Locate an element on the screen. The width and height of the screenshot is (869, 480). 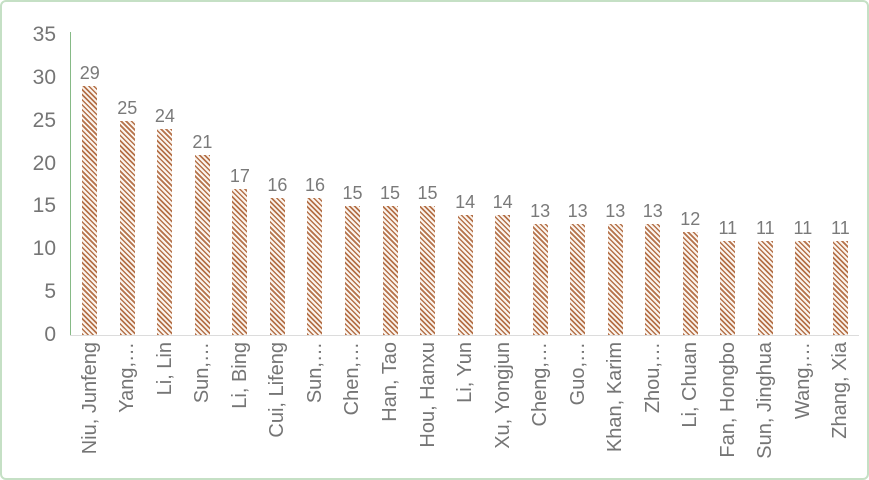
x-axis-label-cell: Hou, Hanxu is located at coordinates (428, 410).